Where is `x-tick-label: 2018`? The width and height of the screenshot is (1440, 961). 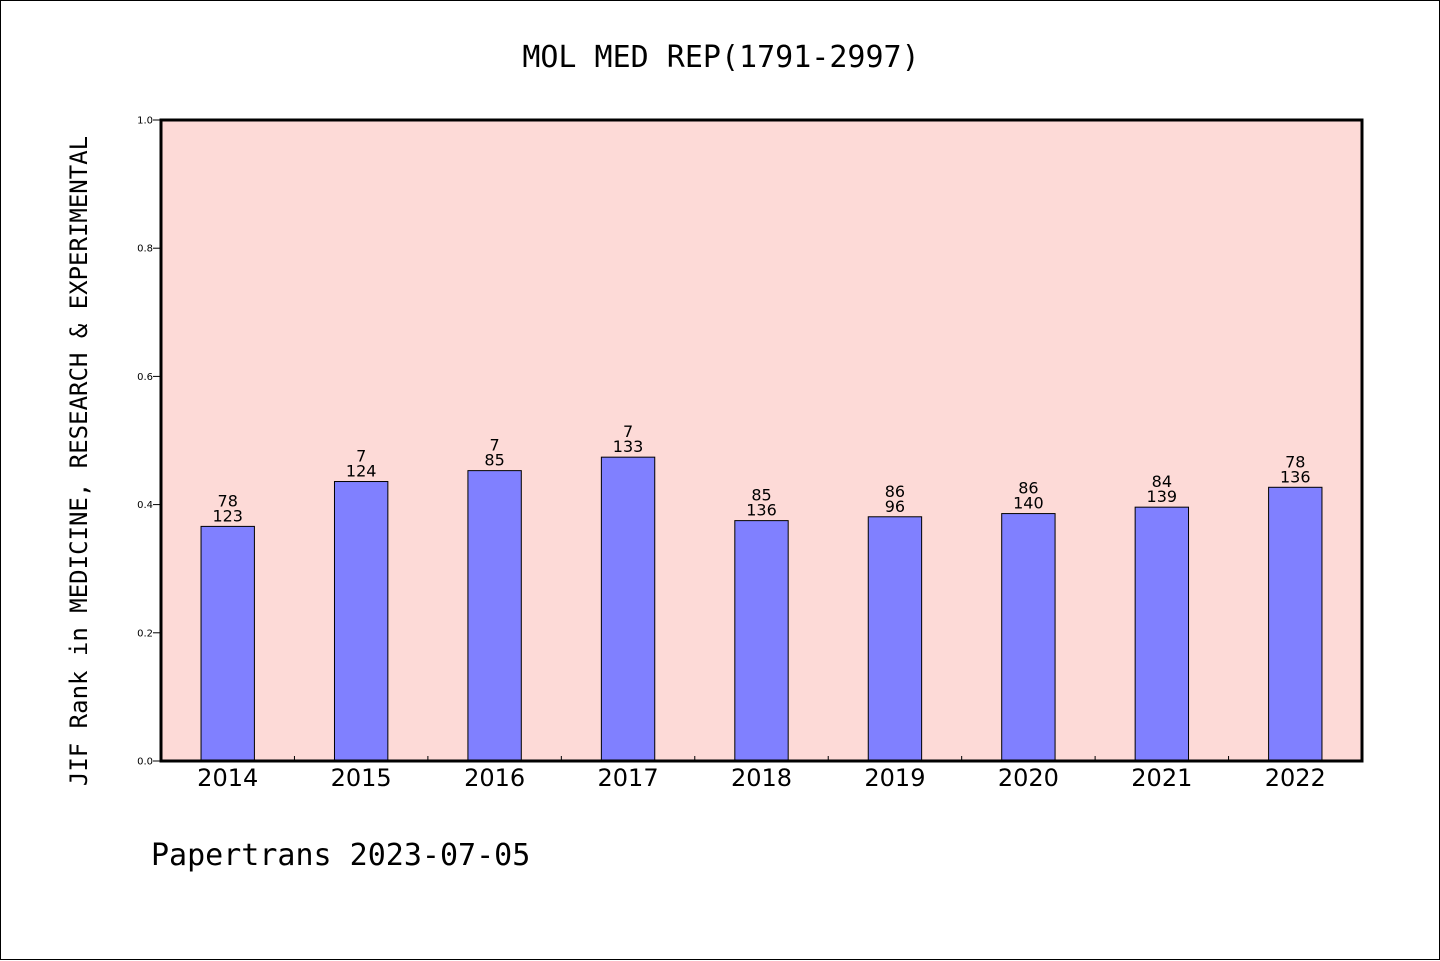
x-tick-label: 2018 is located at coordinates (761, 778).